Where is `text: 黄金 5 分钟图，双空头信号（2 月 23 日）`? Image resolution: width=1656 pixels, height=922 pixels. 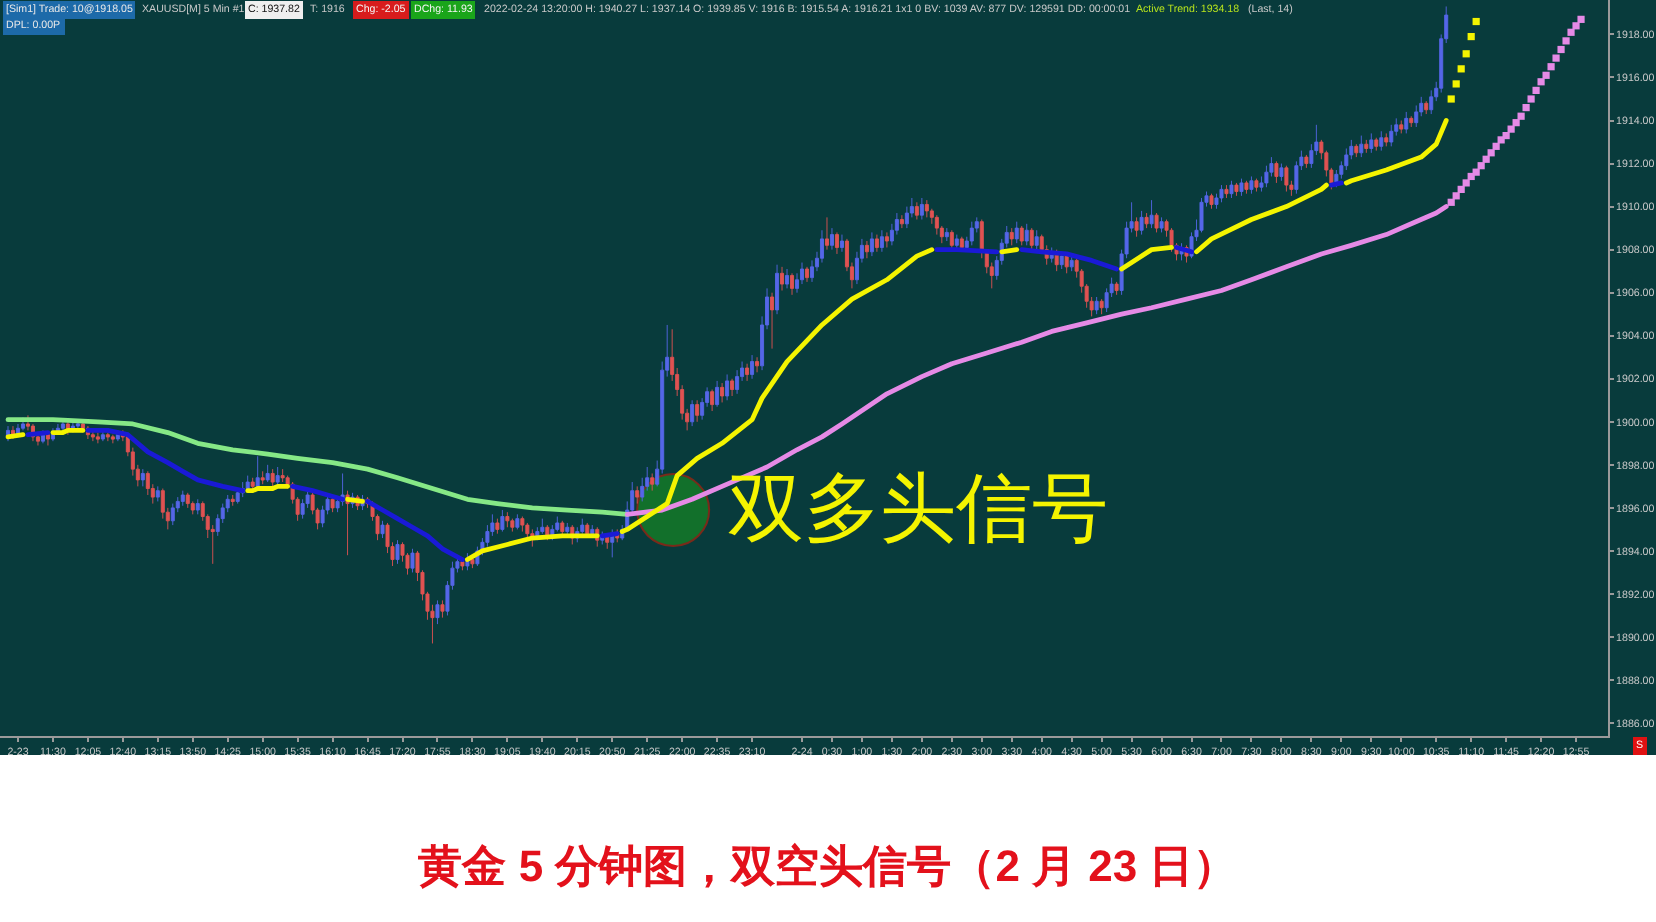
text: 黄金 5 分钟图，双空头信号（2 月 23 日） is located at coordinates (827, 866).